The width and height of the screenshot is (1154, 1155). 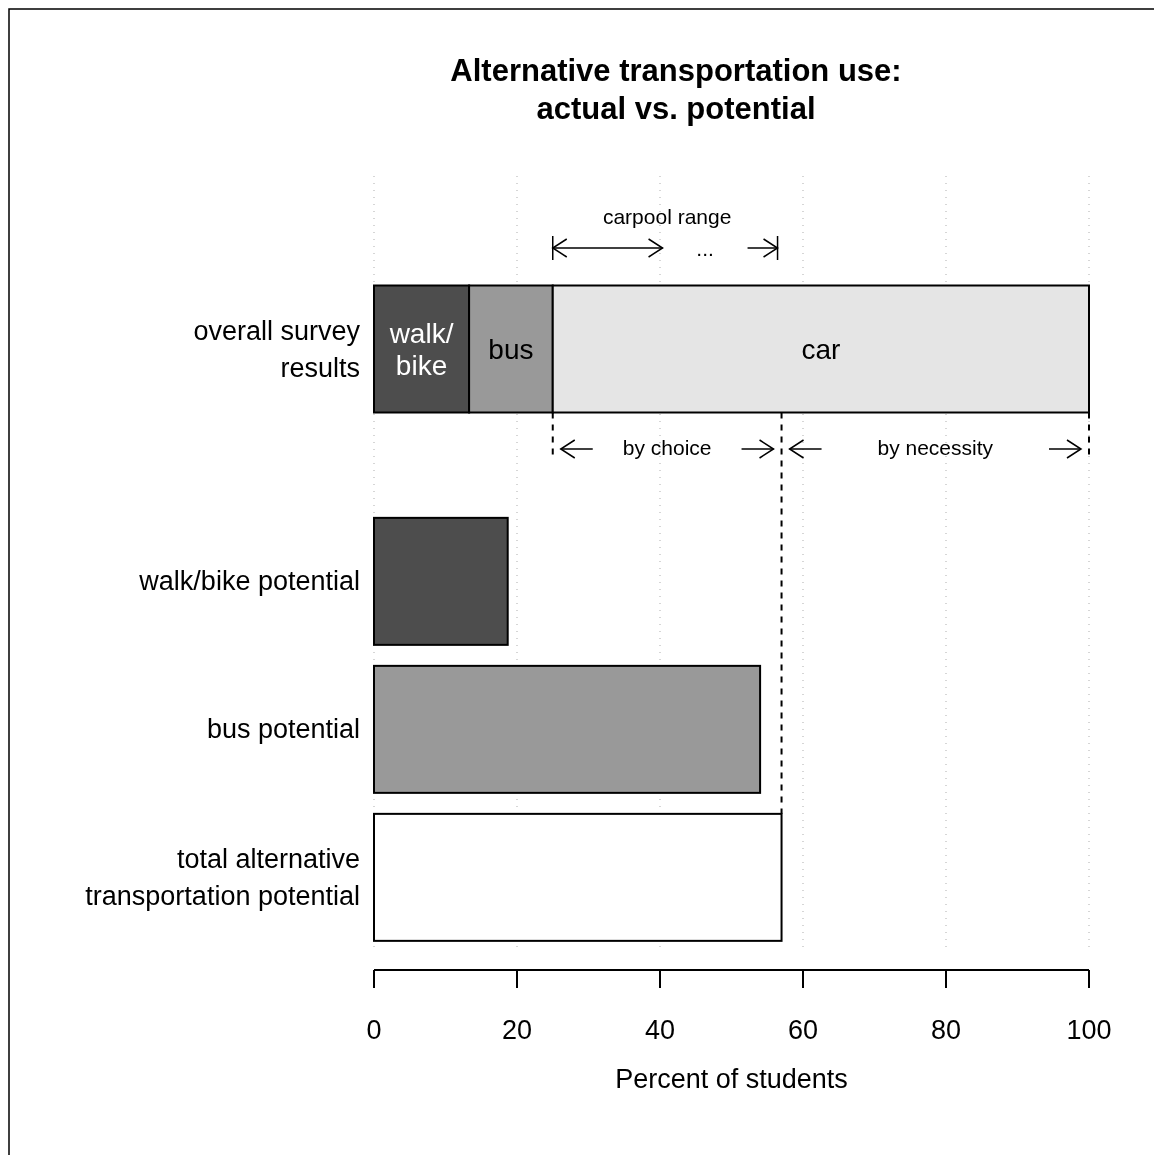 What do you see at coordinates (676, 89) in the screenshot?
I see `chart-title: Alternative transportation use: actual vs. potential` at bounding box center [676, 89].